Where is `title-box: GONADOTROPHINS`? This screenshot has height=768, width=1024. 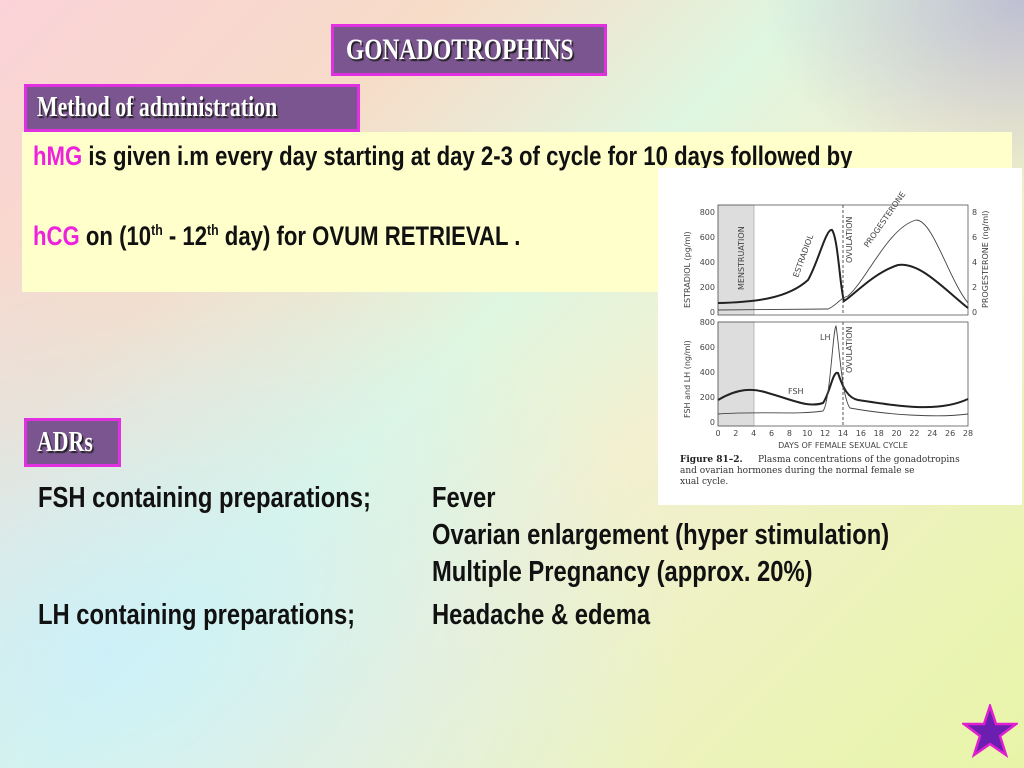 title-box: GONADOTROPHINS is located at coordinates (469, 50).